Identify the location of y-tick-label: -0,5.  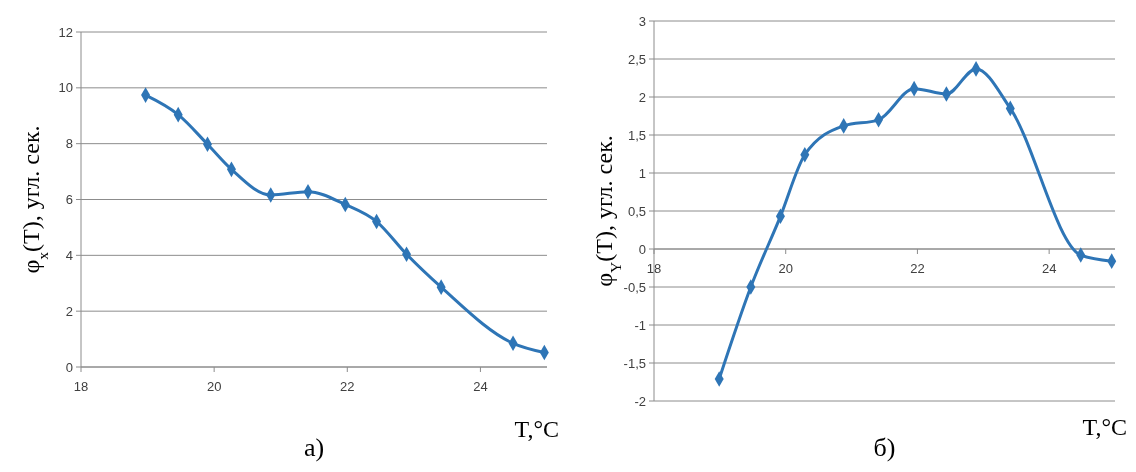
(634, 287).